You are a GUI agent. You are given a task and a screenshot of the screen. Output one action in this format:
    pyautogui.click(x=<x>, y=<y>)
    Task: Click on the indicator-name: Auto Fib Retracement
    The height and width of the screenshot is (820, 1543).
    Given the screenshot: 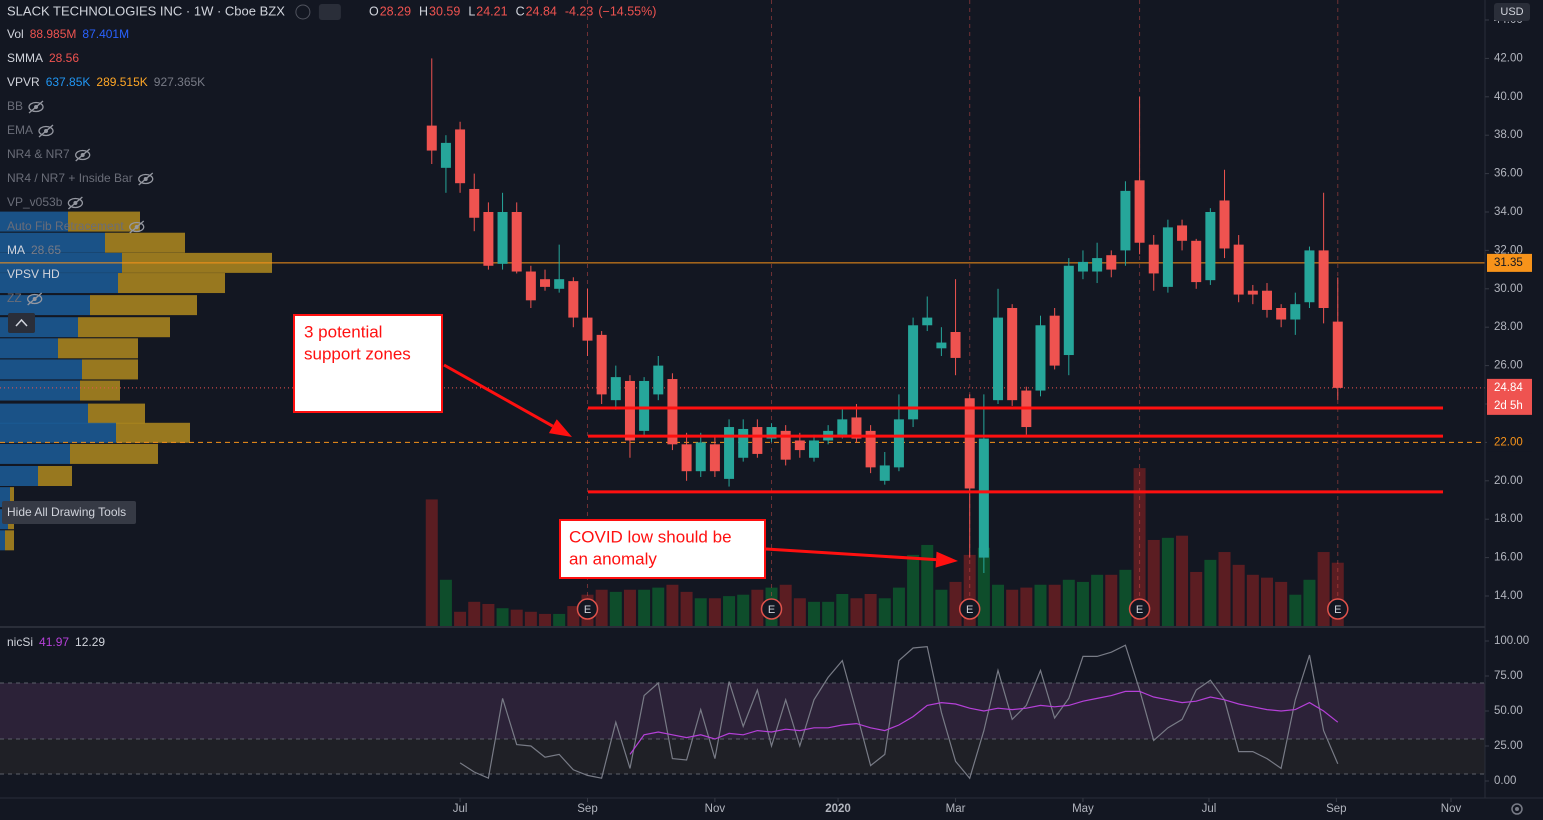 What is the action you would take?
    pyautogui.click(x=65, y=226)
    